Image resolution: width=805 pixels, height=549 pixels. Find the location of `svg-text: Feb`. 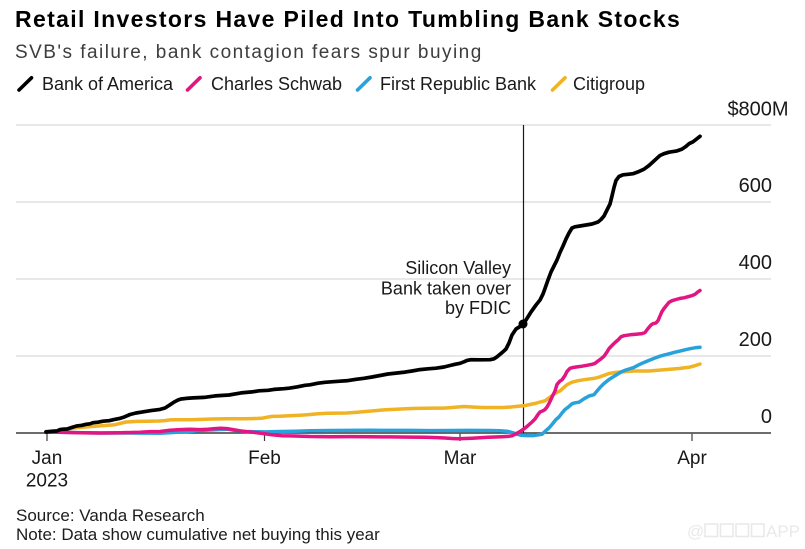

svg-text: Feb is located at coordinates (264, 458).